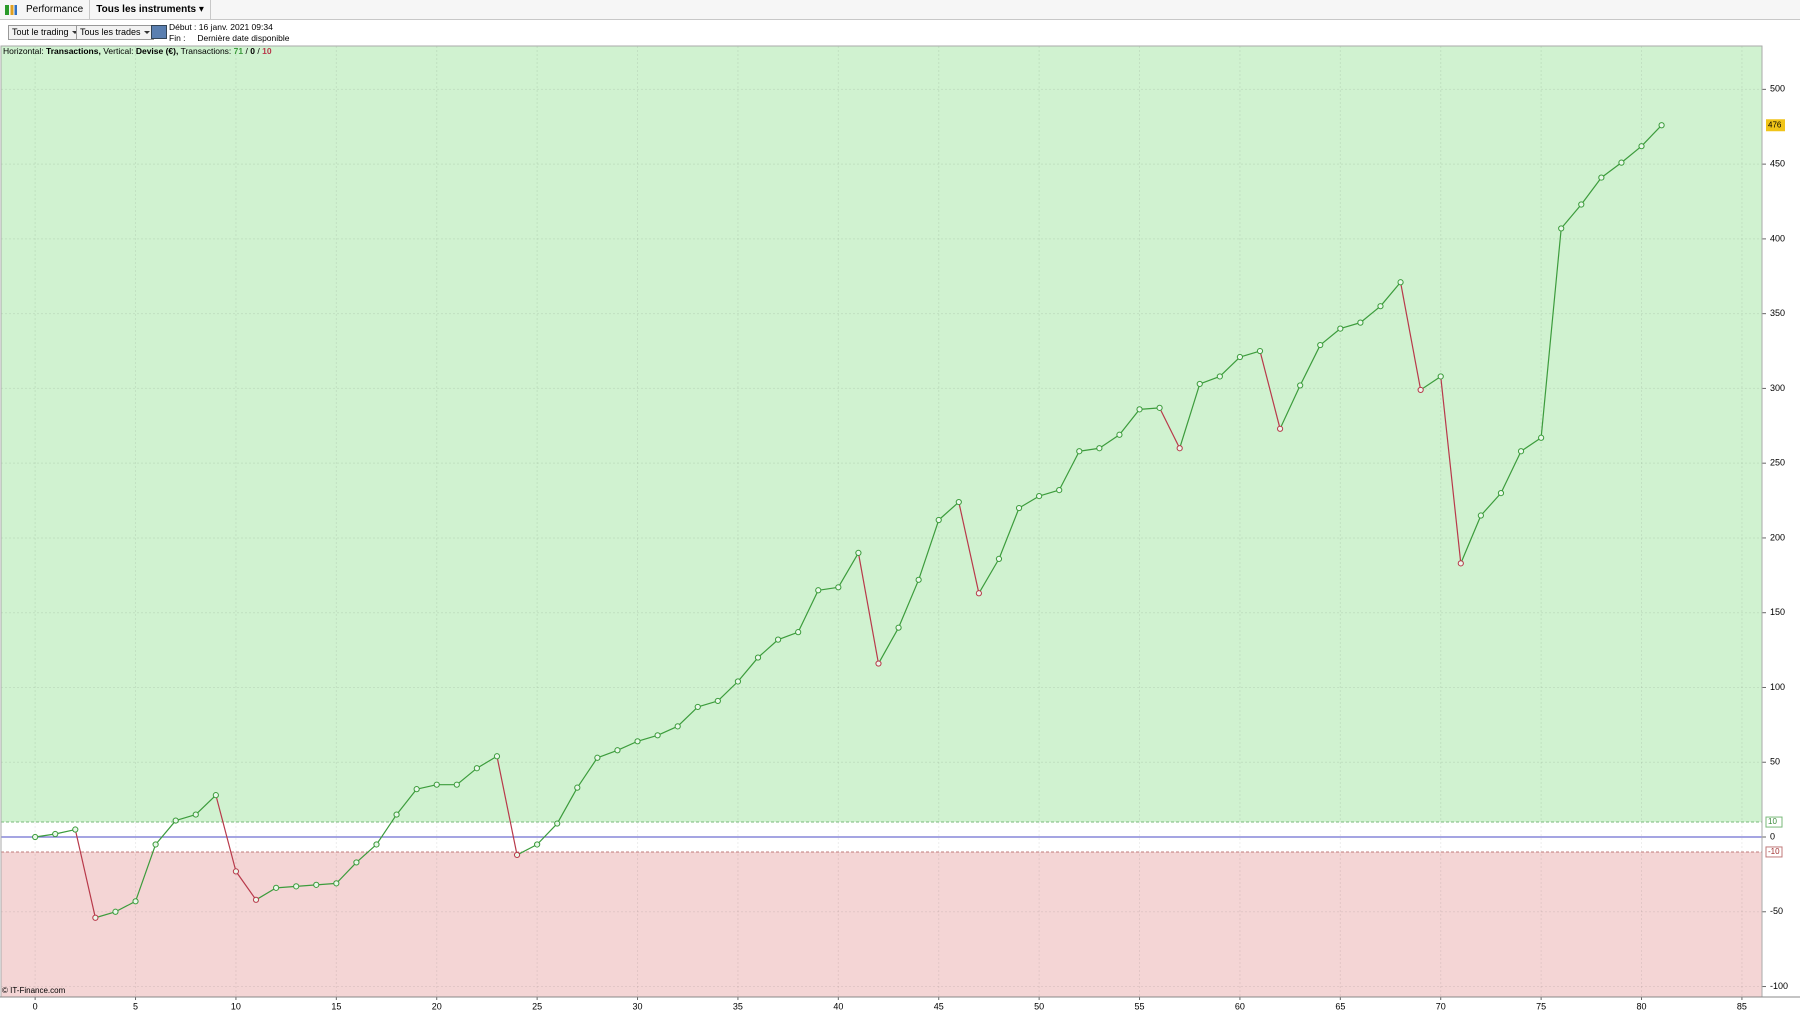 This screenshot has height=1013, width=1800. What do you see at coordinates (23, 51) in the screenshot?
I see `info-label: Horizontal:` at bounding box center [23, 51].